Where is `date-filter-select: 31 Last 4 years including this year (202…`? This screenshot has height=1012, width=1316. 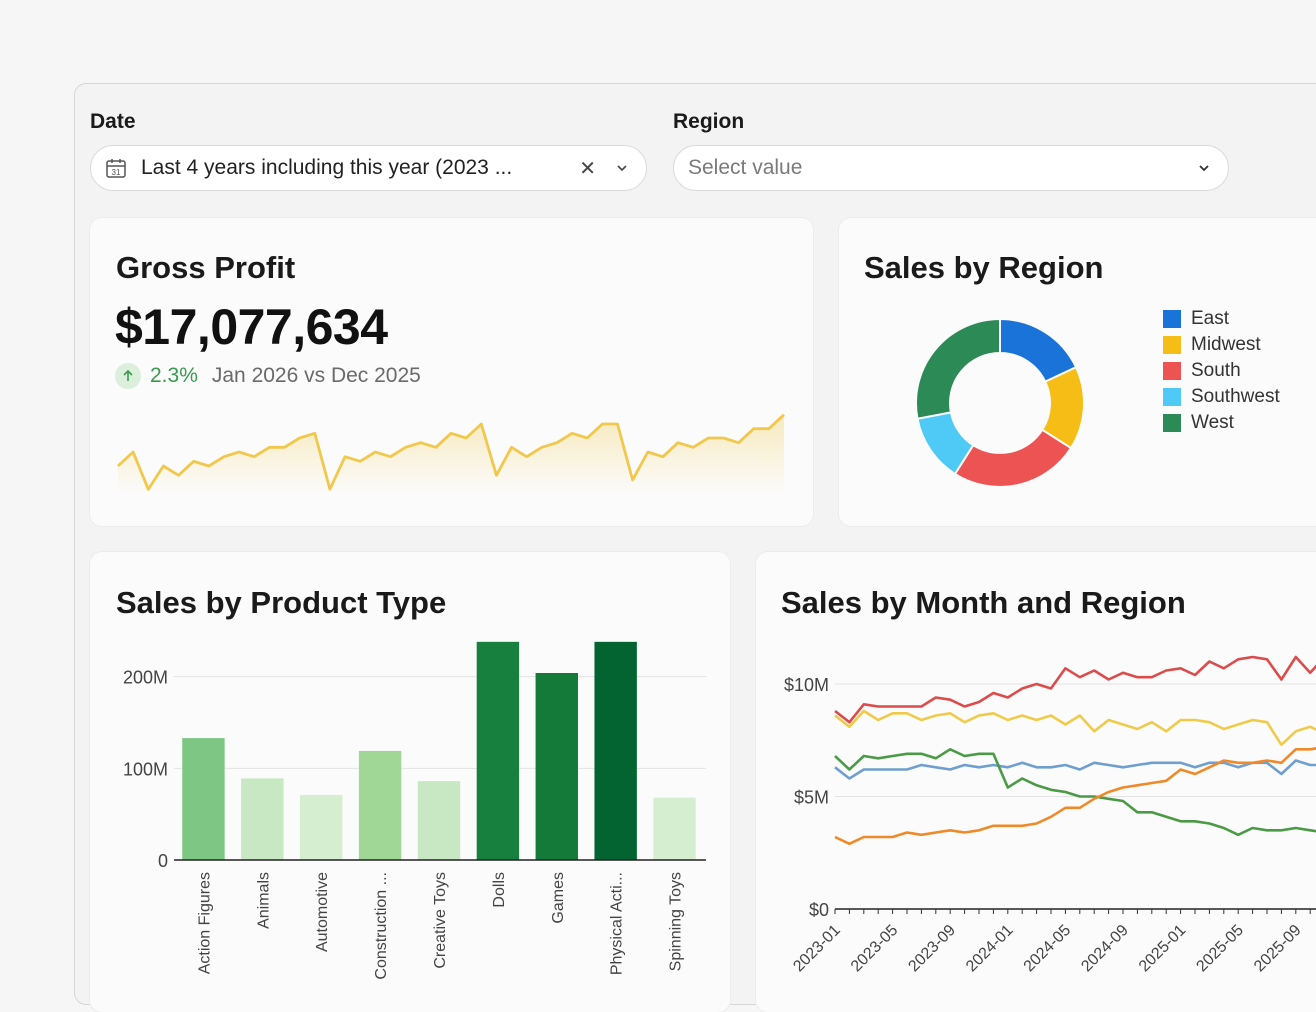
date-filter-select: 31 Last 4 years including this year (202… is located at coordinates (368, 168).